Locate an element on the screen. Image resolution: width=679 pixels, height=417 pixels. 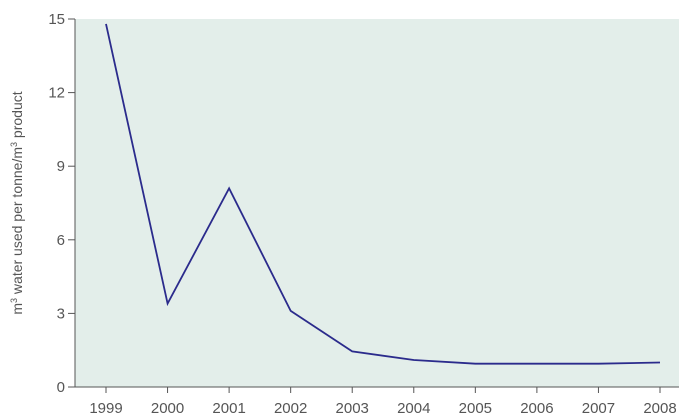
x-tick-label: 2005 is located at coordinates (475, 408).